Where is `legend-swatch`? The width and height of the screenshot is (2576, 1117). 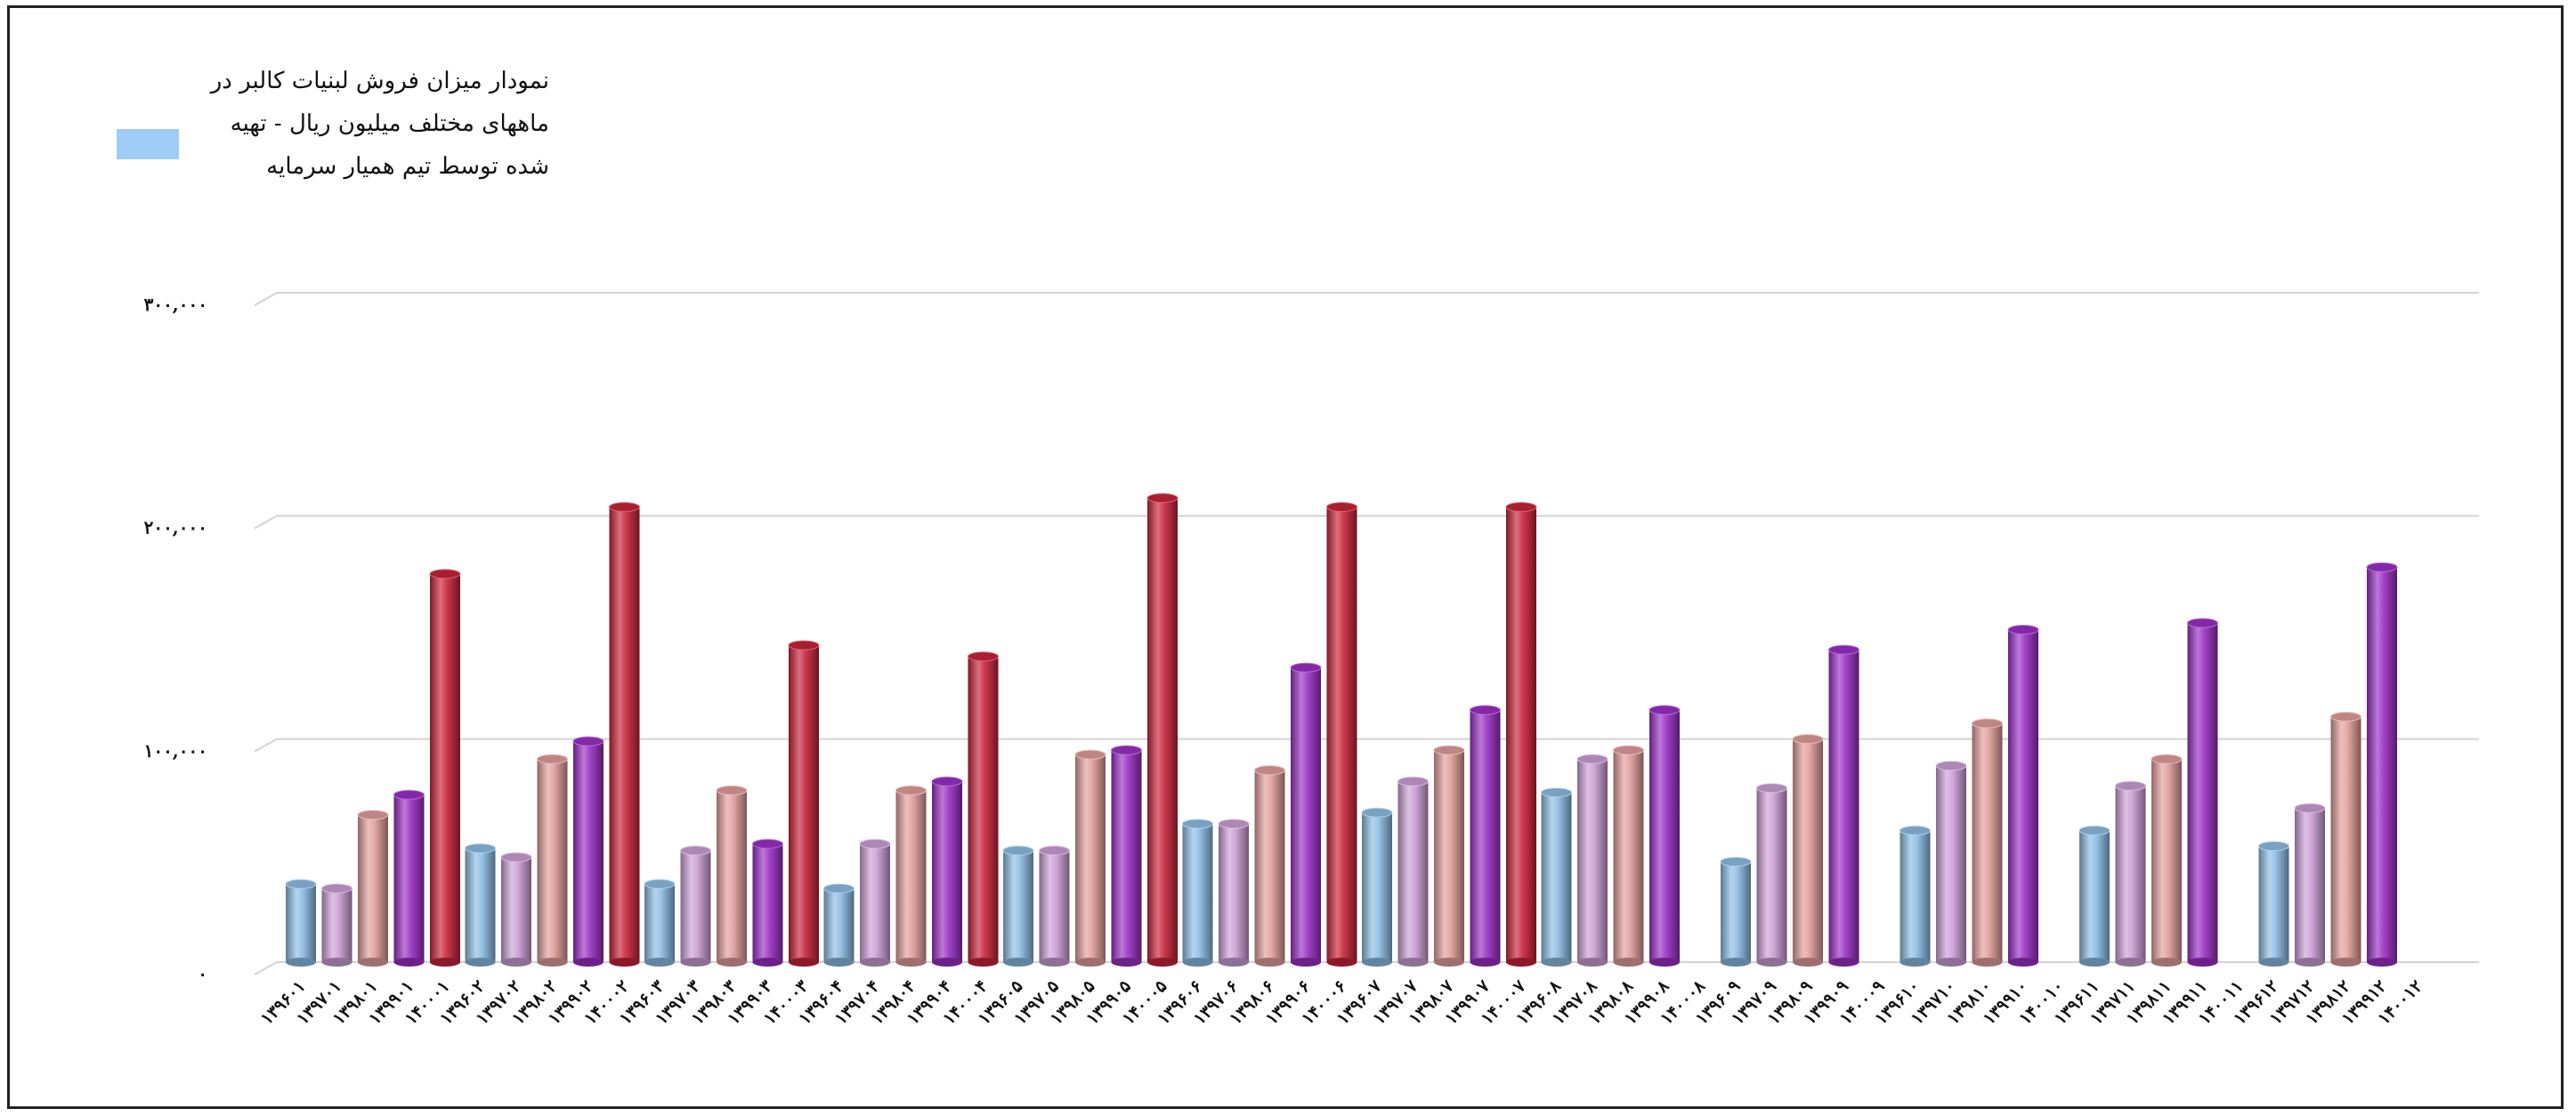
legend-swatch is located at coordinates (148, 144).